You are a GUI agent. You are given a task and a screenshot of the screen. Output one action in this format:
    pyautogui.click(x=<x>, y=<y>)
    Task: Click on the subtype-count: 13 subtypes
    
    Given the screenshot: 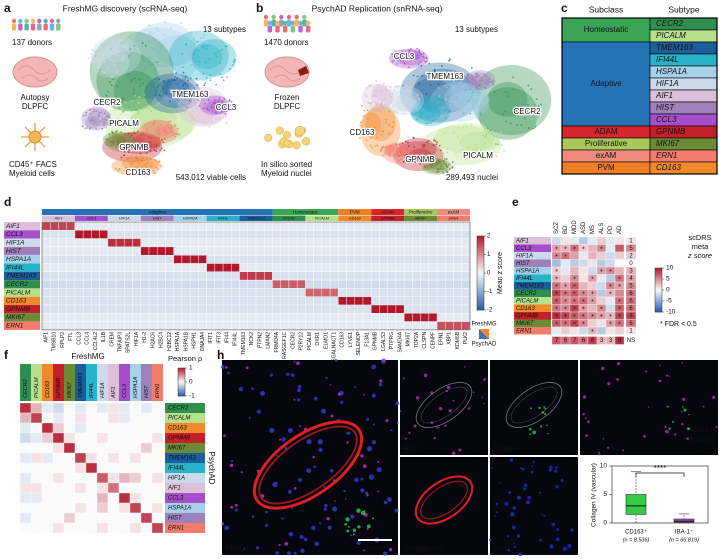 What is the action you would take?
    pyautogui.click(x=476, y=29)
    